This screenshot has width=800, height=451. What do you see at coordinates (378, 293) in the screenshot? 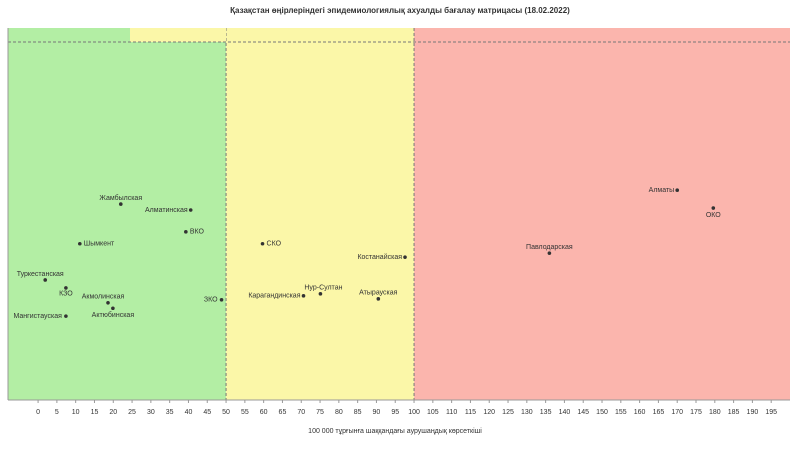
I see `point-label: Атырауская` at bounding box center [378, 293].